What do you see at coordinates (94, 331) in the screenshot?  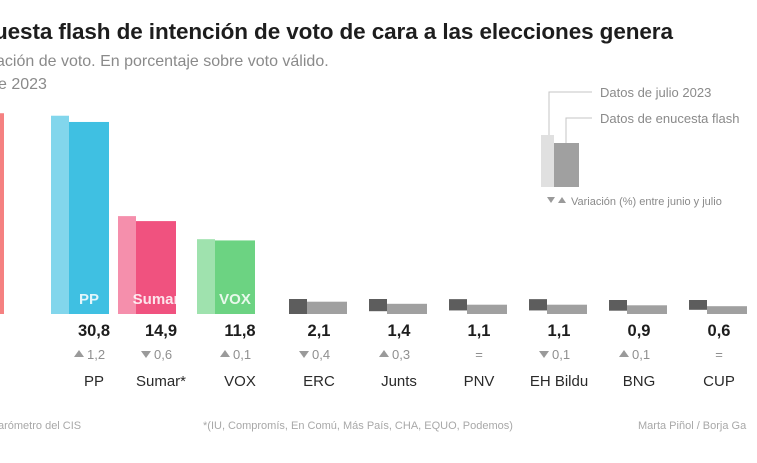 I see `value-label-1: 30,8` at bounding box center [94, 331].